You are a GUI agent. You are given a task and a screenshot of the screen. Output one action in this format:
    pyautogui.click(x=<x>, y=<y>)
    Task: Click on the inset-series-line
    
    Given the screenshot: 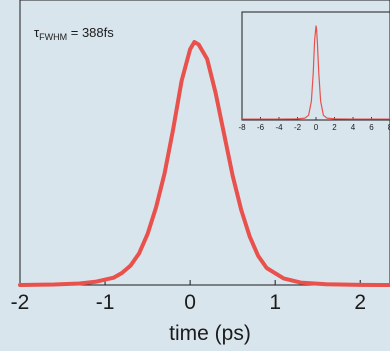 What is the action you would take?
    pyautogui.click(x=316, y=72)
    